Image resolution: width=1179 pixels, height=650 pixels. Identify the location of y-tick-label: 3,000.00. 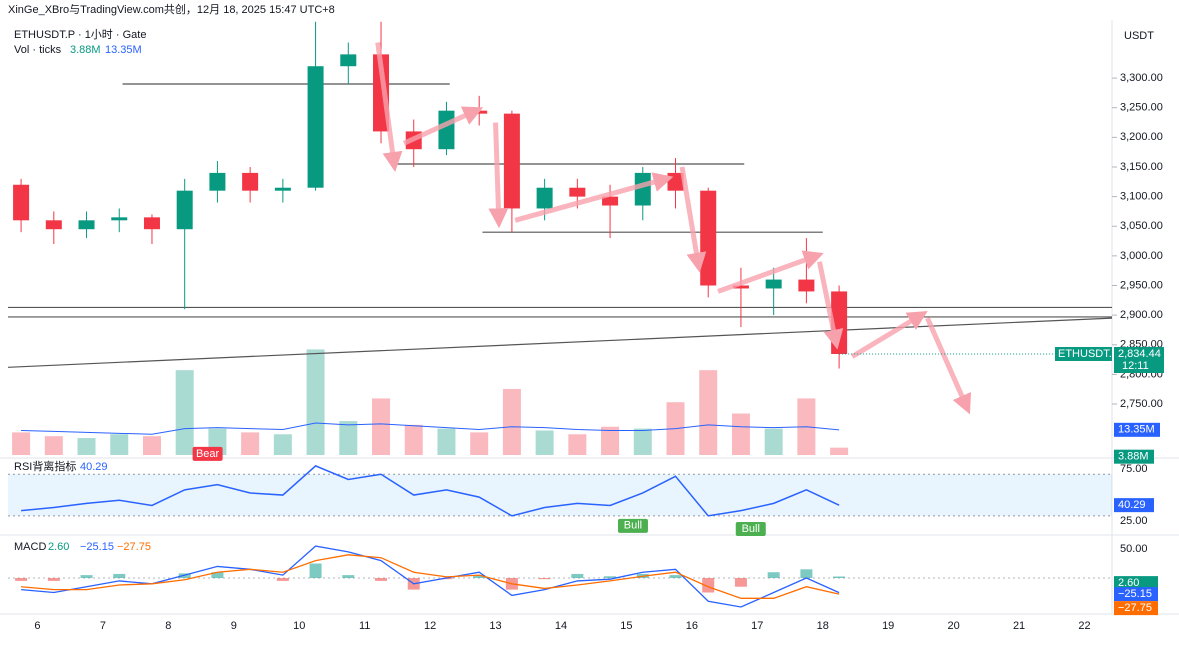
(1141, 256).